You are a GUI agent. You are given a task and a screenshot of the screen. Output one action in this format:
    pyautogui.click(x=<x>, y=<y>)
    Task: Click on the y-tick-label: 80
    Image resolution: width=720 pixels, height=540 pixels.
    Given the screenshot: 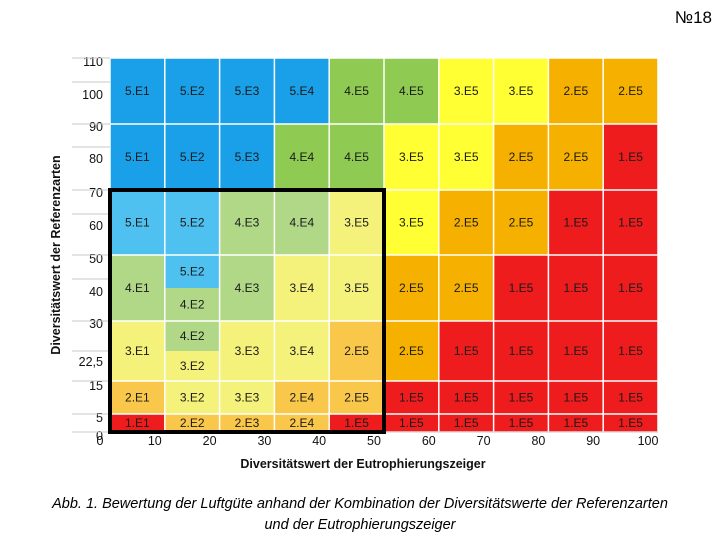 What is the action you would take?
    pyautogui.click(x=96, y=159)
    